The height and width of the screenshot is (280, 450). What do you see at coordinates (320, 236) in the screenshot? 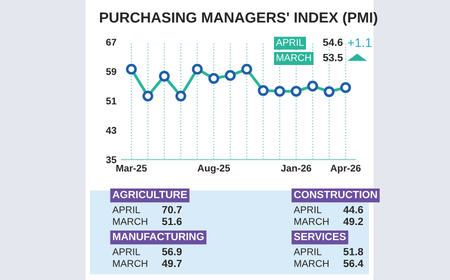
I see `text: SERVICES` at bounding box center [320, 236].